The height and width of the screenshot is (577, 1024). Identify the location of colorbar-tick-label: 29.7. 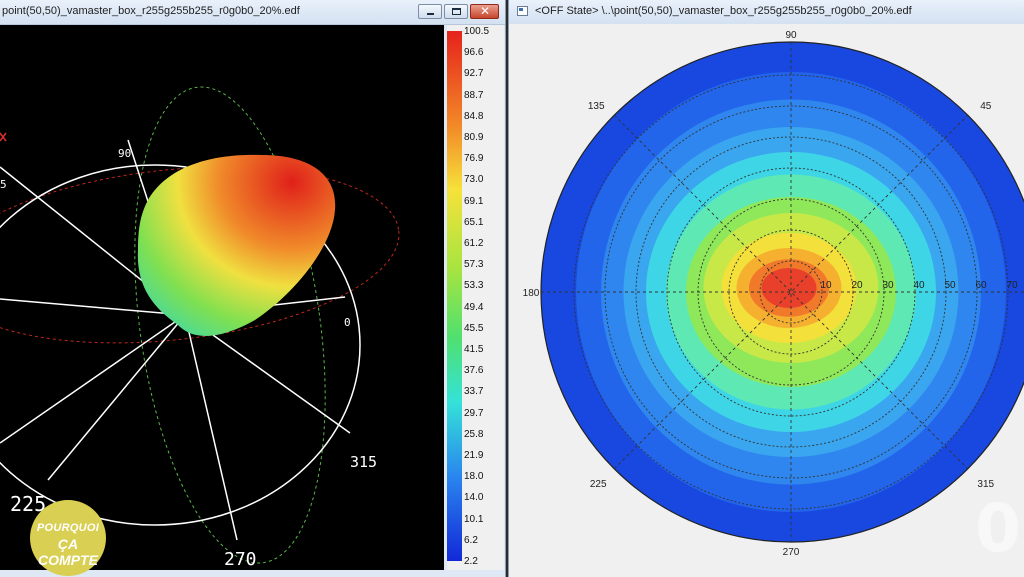
(474, 413).